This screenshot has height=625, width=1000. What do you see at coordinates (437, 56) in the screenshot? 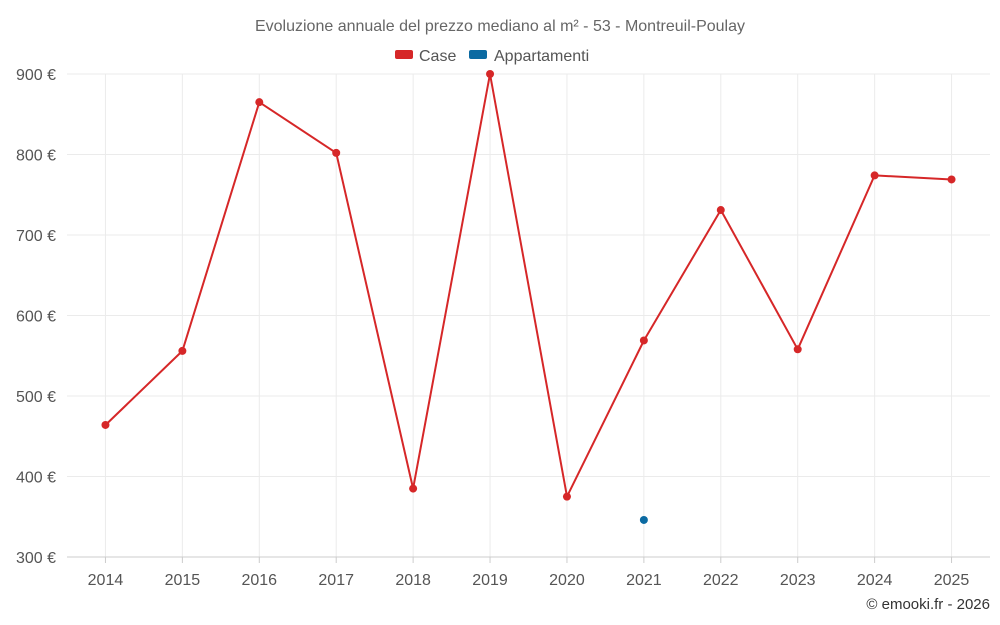
I see `legend-label-case: Case` at bounding box center [437, 56].